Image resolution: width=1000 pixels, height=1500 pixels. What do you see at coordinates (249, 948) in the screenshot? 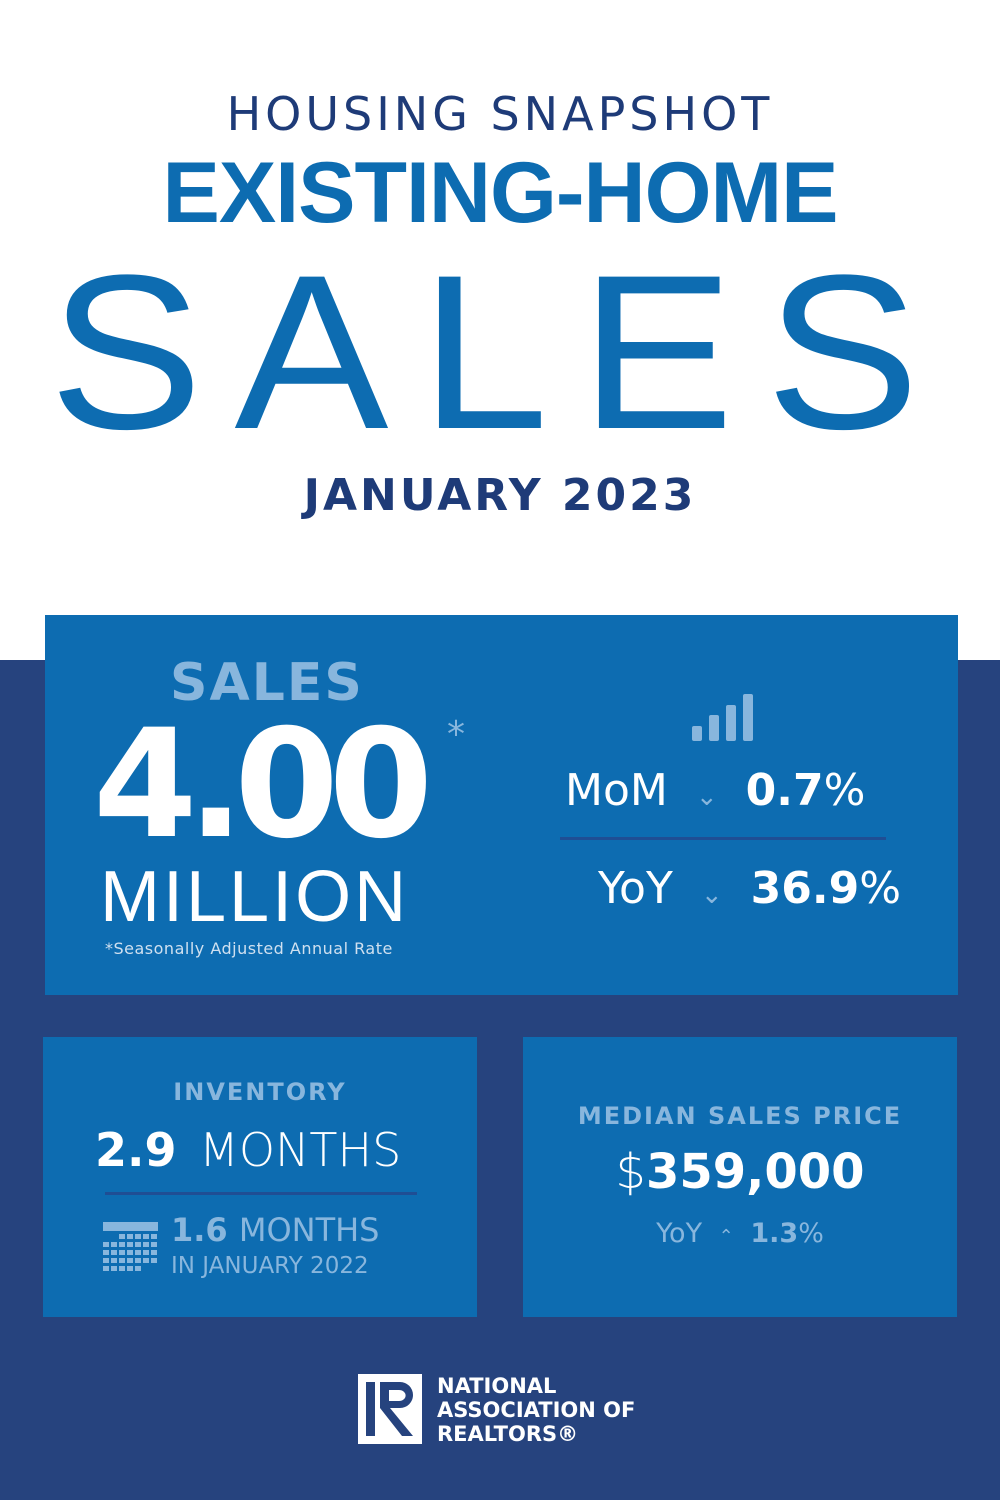
I see `footnote: *Seasonally Adjusted Annual Rate` at bounding box center [249, 948].